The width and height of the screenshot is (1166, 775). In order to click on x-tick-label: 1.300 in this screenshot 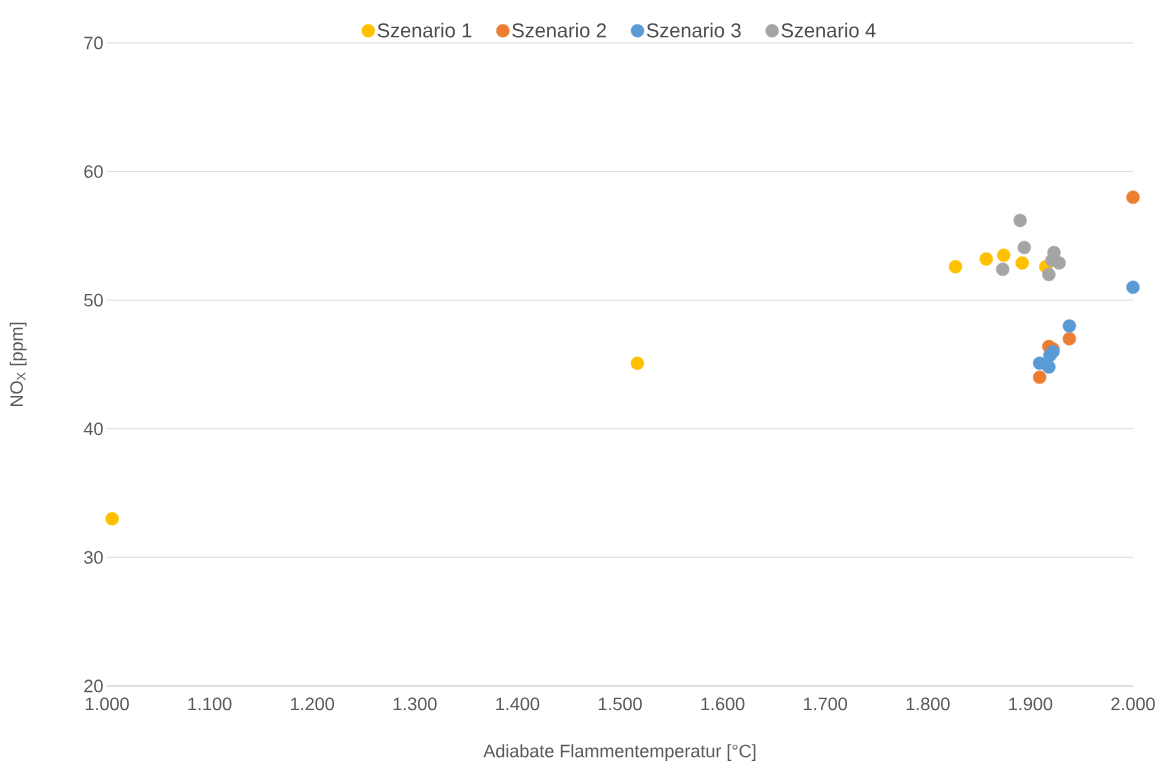, I will do `click(415, 704)`.